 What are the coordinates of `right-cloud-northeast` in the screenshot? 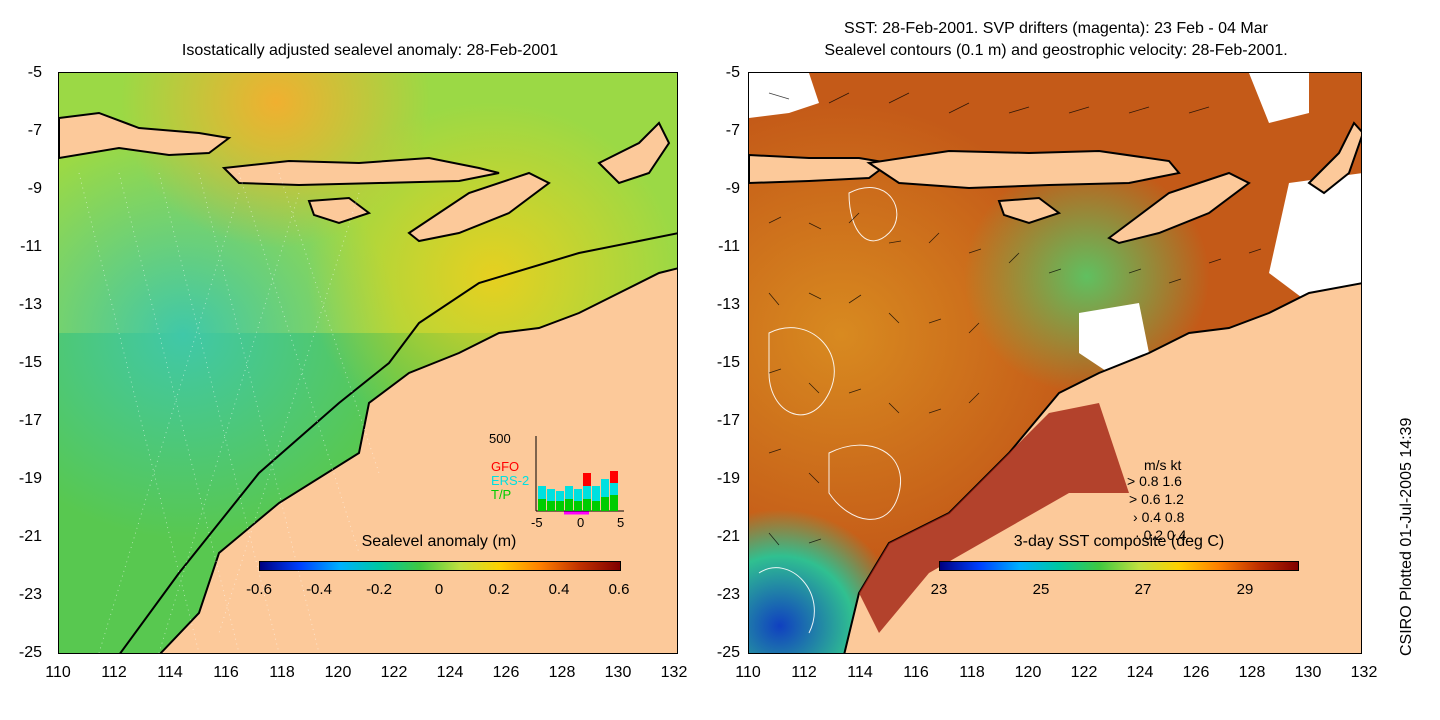 It's located at (1279, 98).